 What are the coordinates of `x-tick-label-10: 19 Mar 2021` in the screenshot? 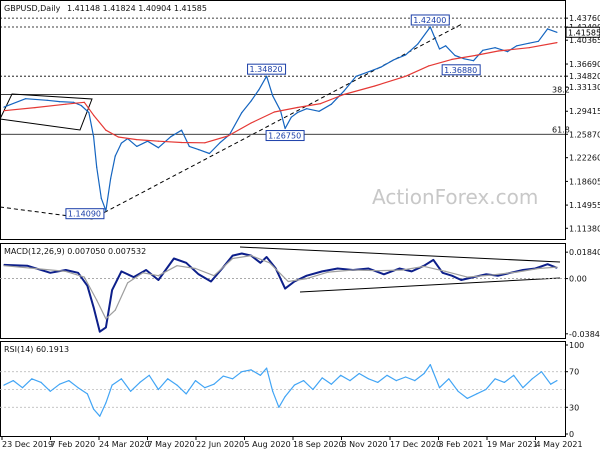 It's located at (512, 444).